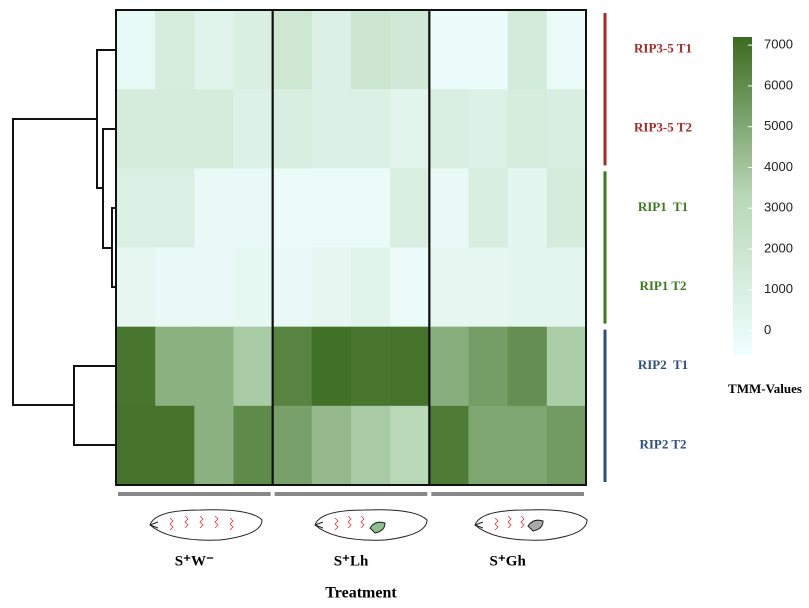 This screenshot has width=809, height=608. What do you see at coordinates (778, 125) in the screenshot?
I see `colorbar-tick-label: 5000` at bounding box center [778, 125].